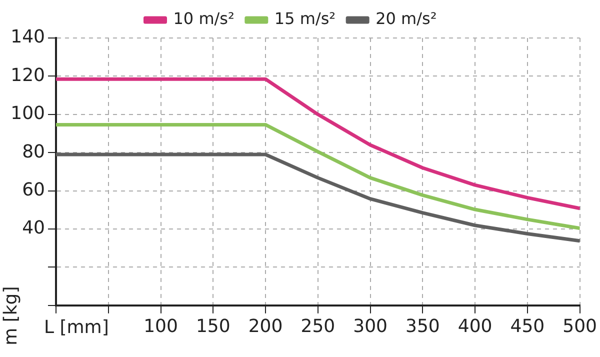 Image resolution: width=600 pixels, height=357 pixels. What do you see at coordinates (76, 327) in the screenshot?
I see `x-axis-title: L [mm]` at bounding box center [76, 327].